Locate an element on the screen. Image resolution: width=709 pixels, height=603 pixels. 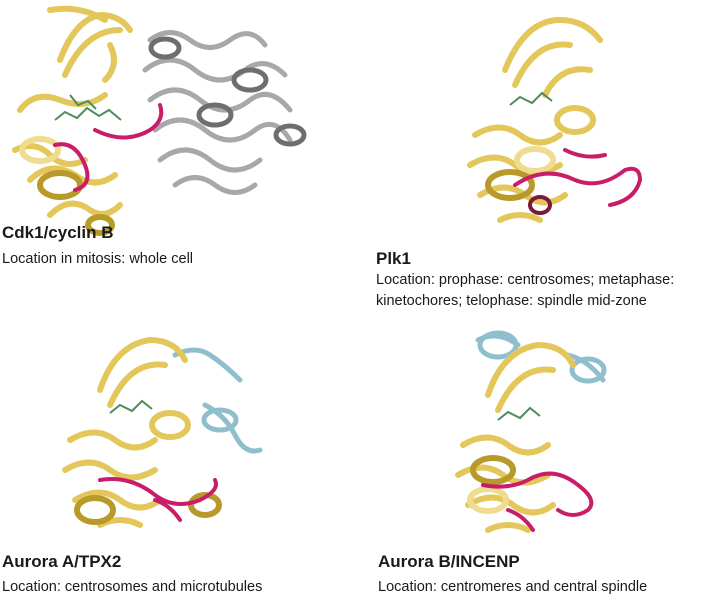
panel-title: Aurora B/INCENP is located at coordinates (449, 561).